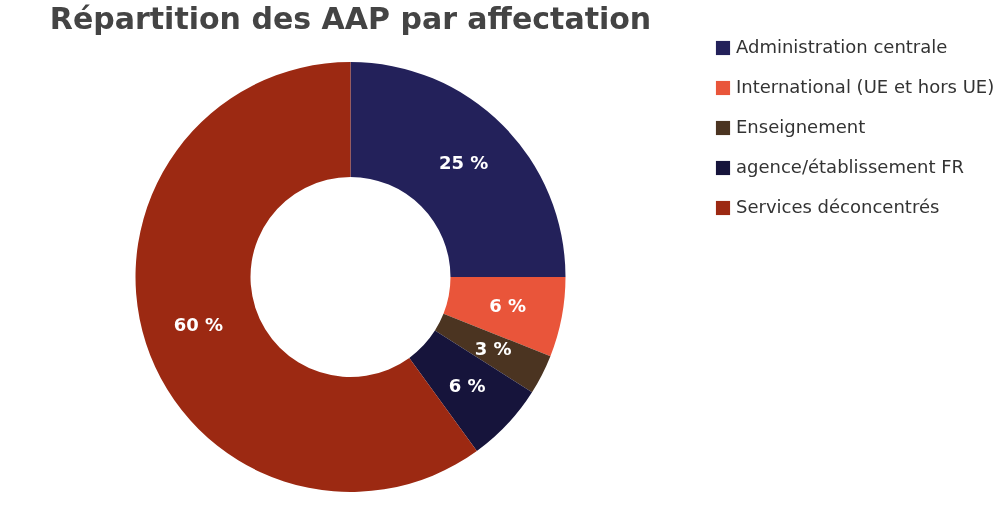  I want to click on legend-label: Enseignement, so click(801, 126).